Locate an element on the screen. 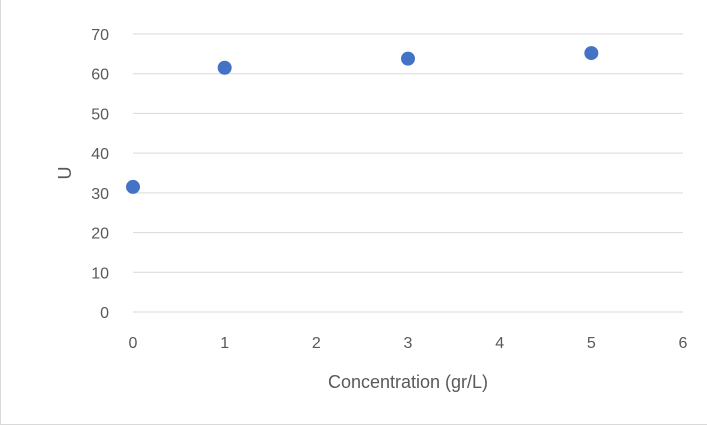 The width and height of the screenshot is (707, 425). y-tick-label: 60 is located at coordinates (100, 75).